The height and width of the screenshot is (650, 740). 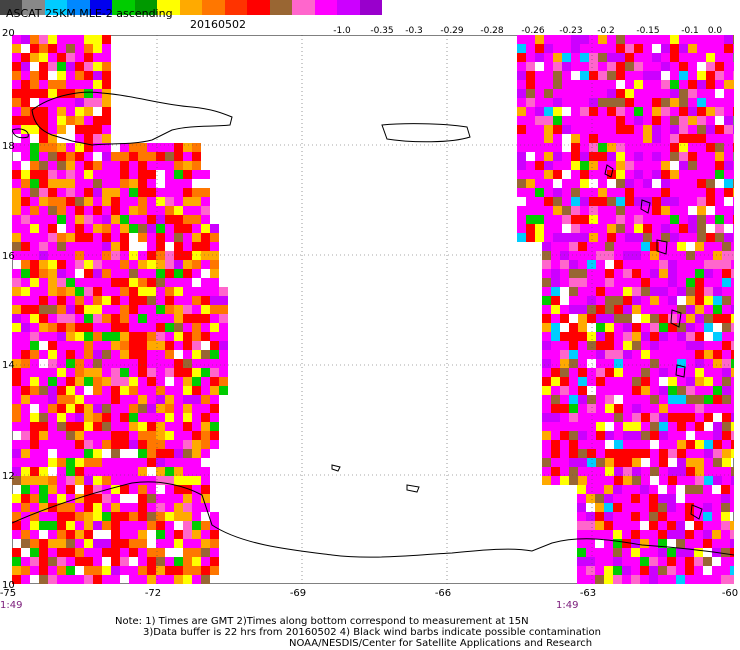 What do you see at coordinates (20, 133) in the screenshot?
I see `coast-left-island` at bounding box center [20, 133].